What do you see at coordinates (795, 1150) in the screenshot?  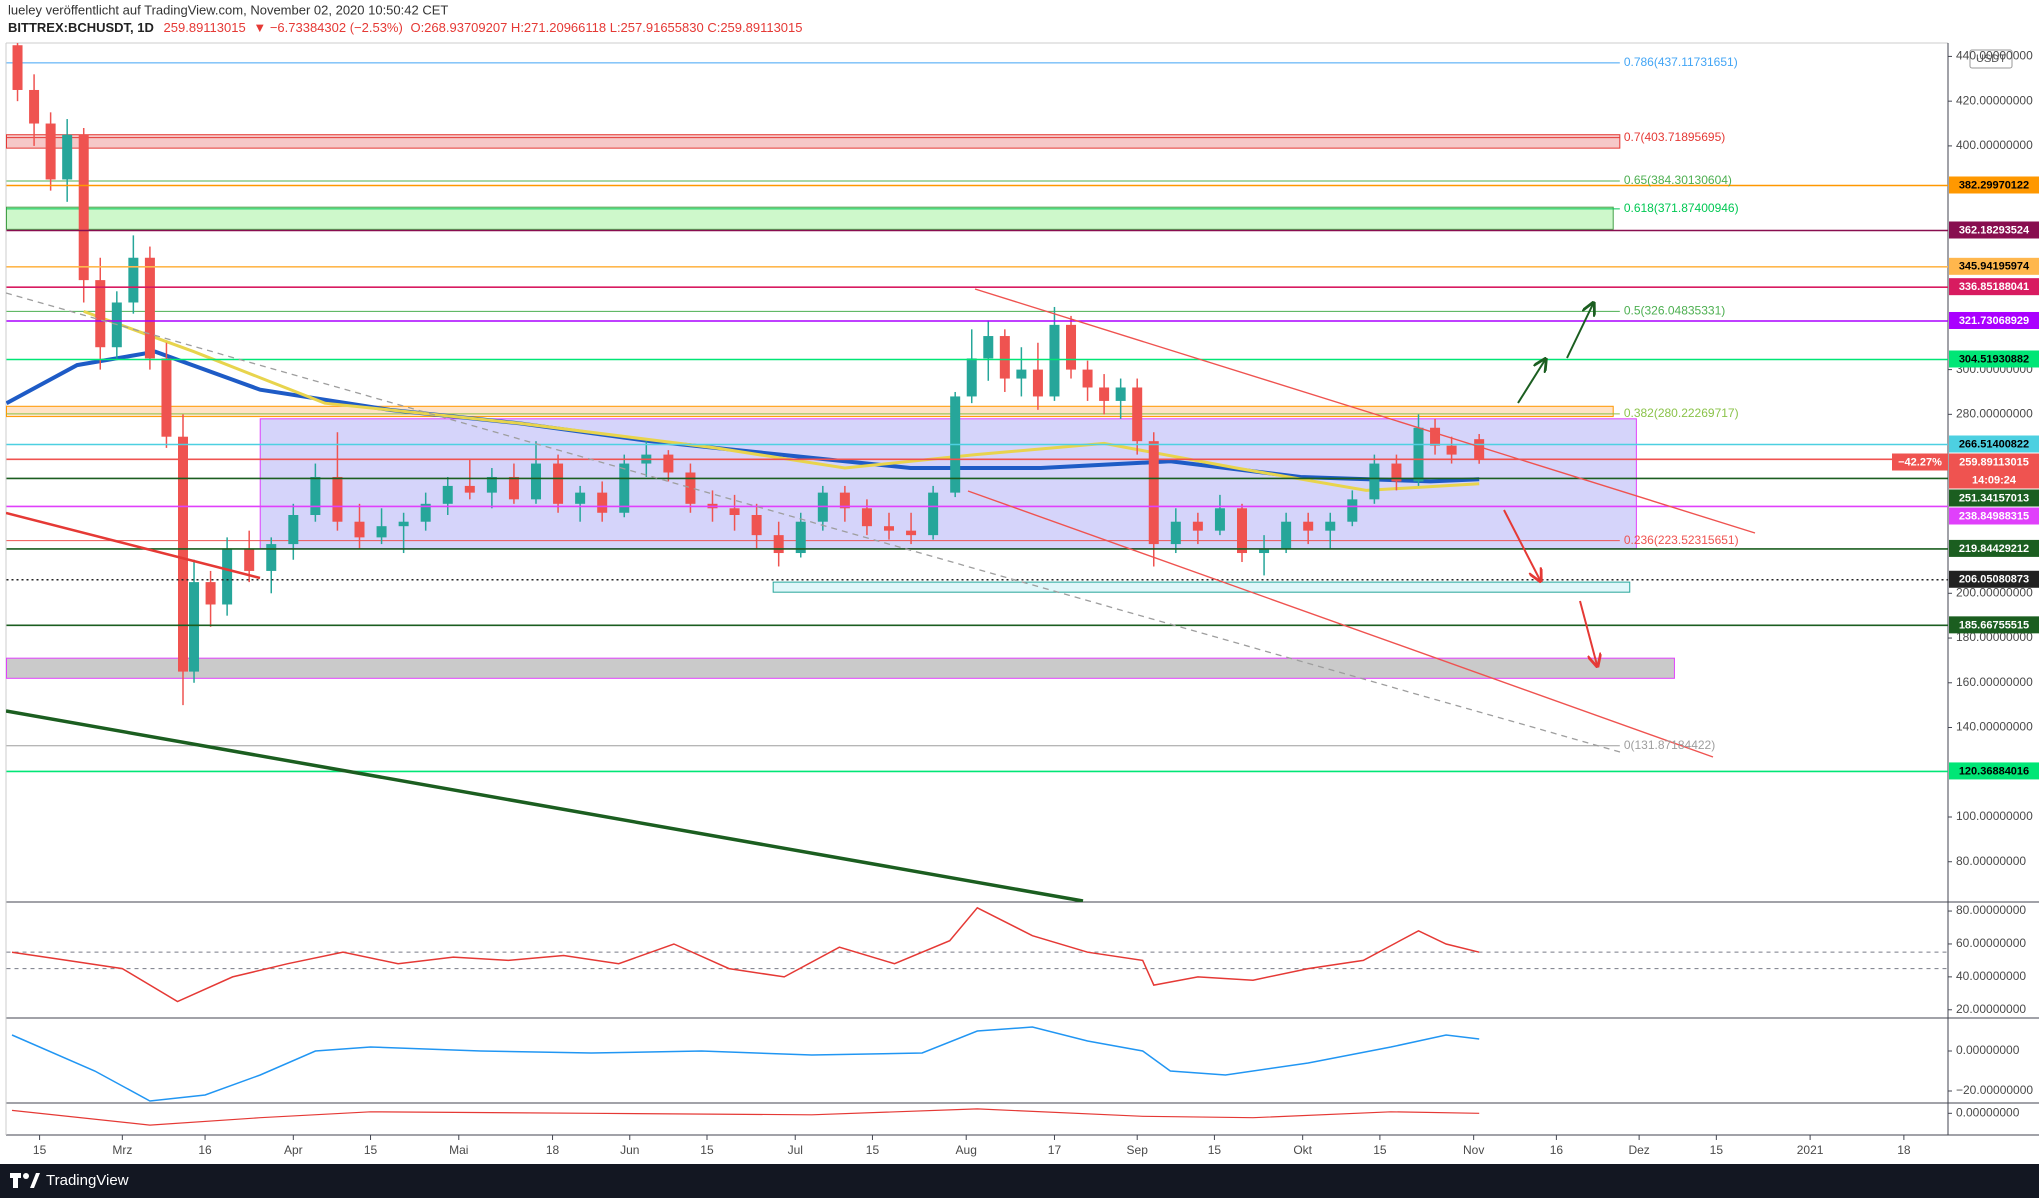 I see `x-tick-label: Jul` at bounding box center [795, 1150].